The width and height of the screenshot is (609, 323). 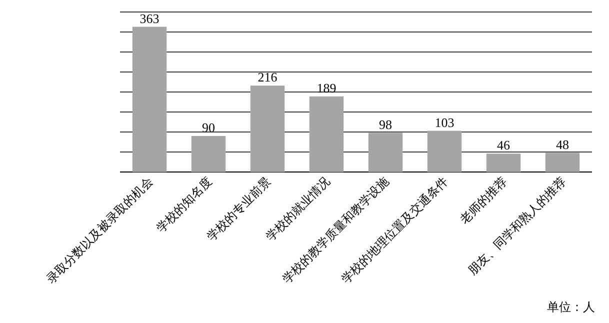 I want to click on data-label: 98, so click(x=385, y=124).